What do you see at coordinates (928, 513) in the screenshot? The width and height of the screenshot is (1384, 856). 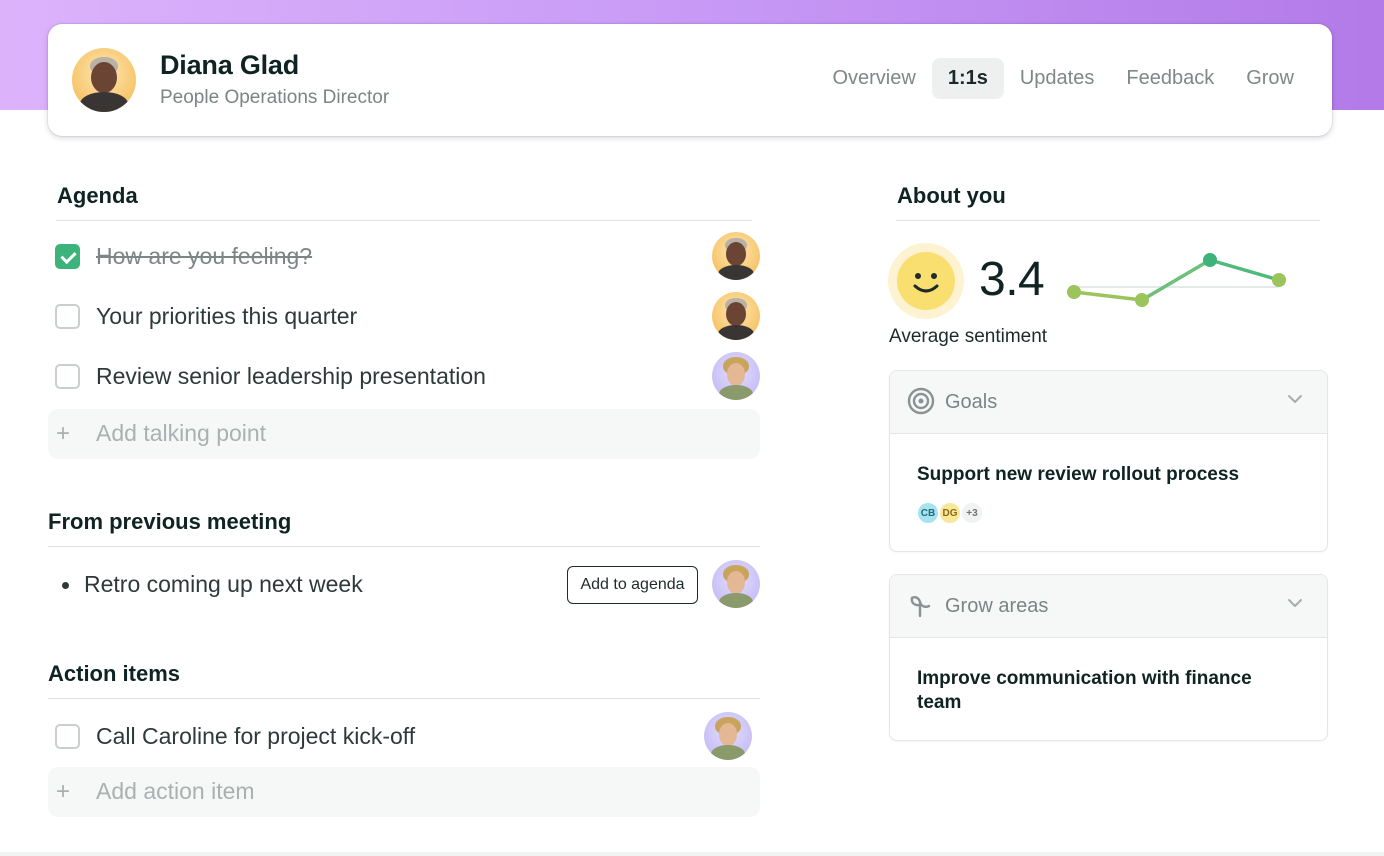 I see `owner-chip-cb: CB` at bounding box center [928, 513].